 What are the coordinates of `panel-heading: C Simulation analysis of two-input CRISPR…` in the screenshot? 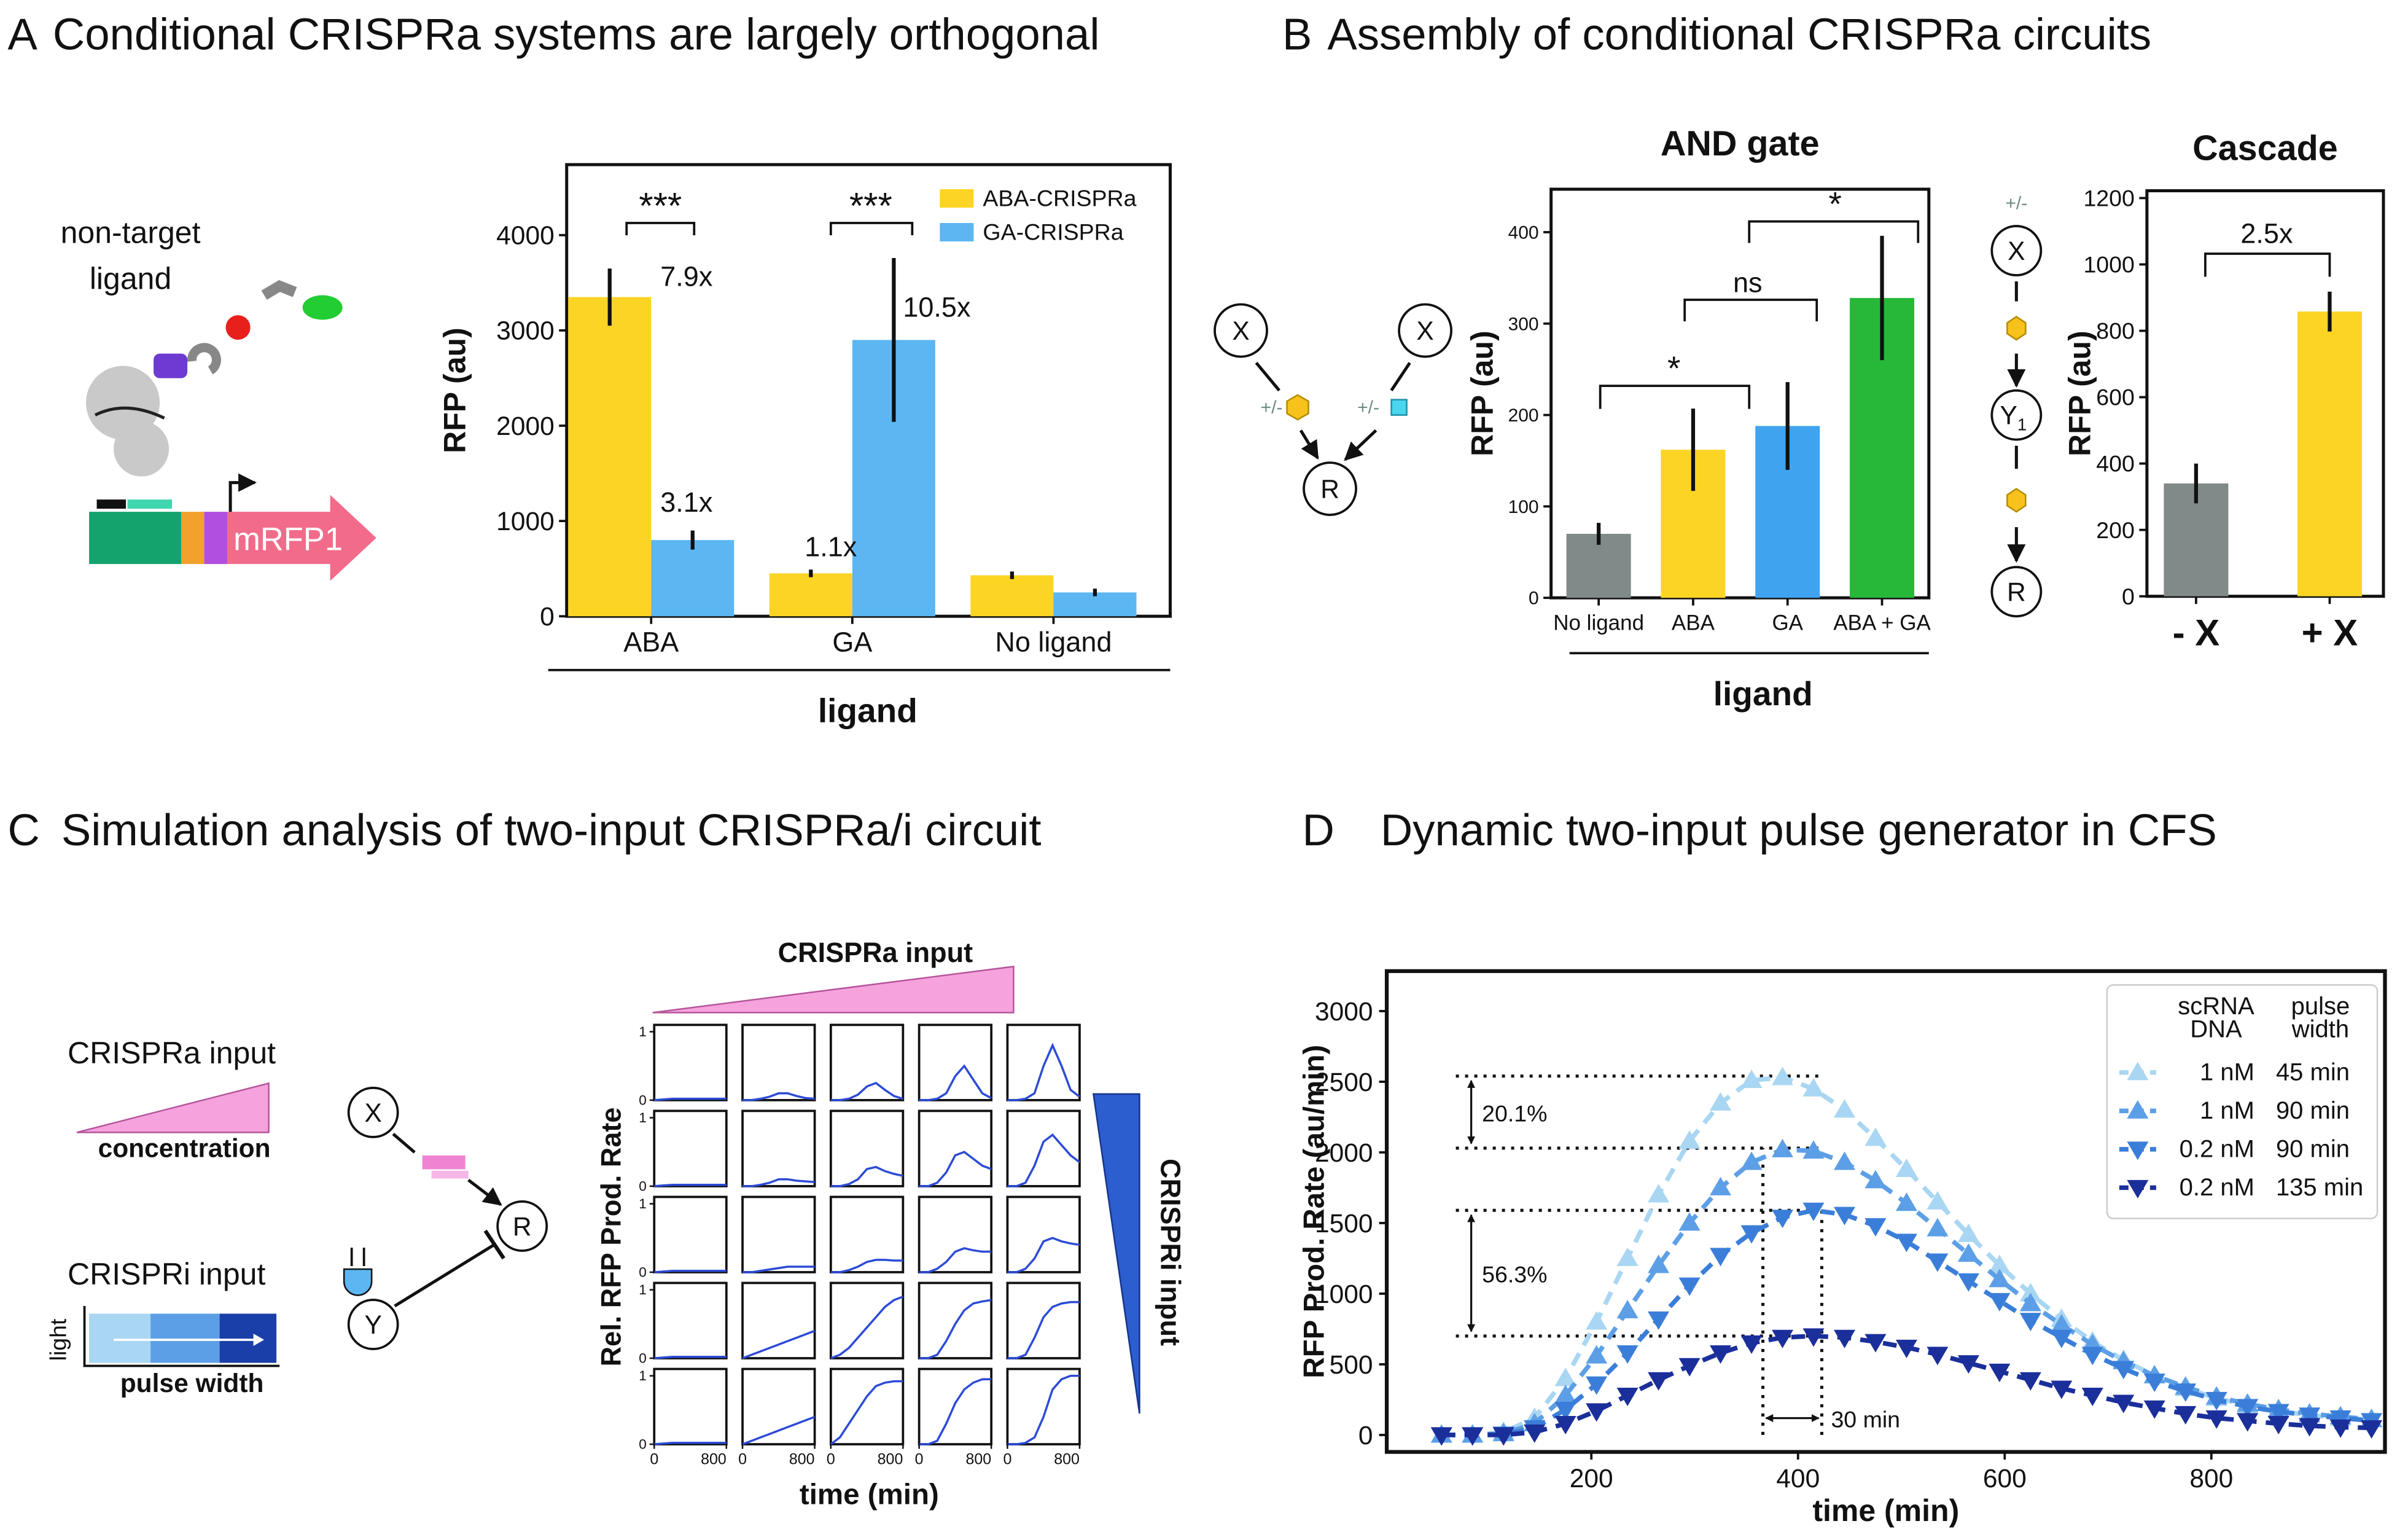 It's located at (525, 830).